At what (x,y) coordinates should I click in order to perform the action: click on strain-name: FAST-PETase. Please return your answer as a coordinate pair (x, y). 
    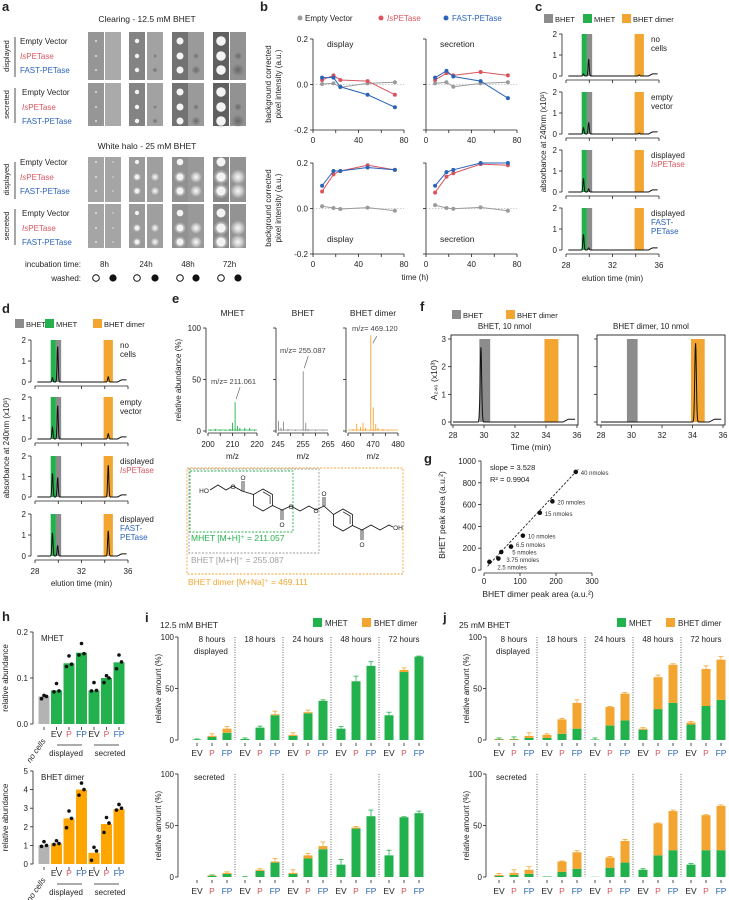
    Looking at the image, I should click on (477, 18).